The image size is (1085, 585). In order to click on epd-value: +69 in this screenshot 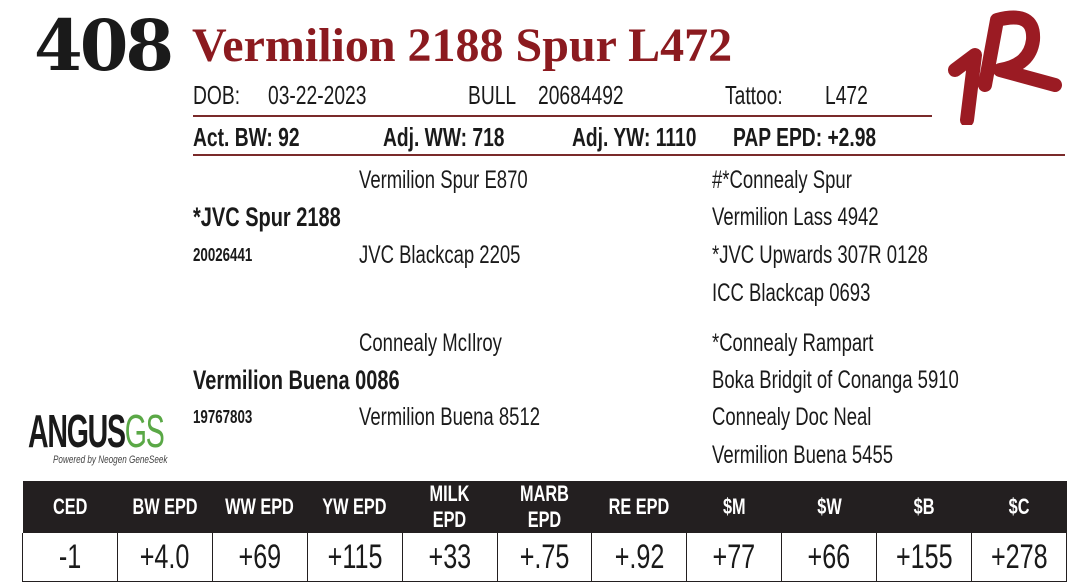, I will do `click(259, 557)`.